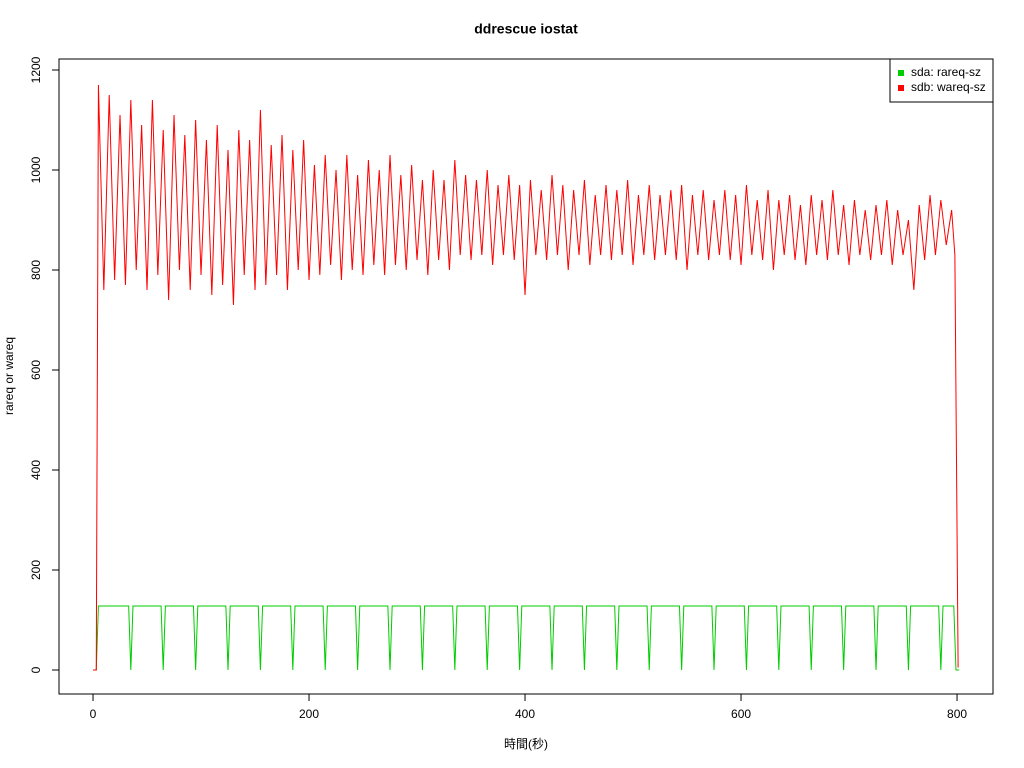  What do you see at coordinates (36, 169) in the screenshot?
I see `y-tick-label: 1000` at bounding box center [36, 169].